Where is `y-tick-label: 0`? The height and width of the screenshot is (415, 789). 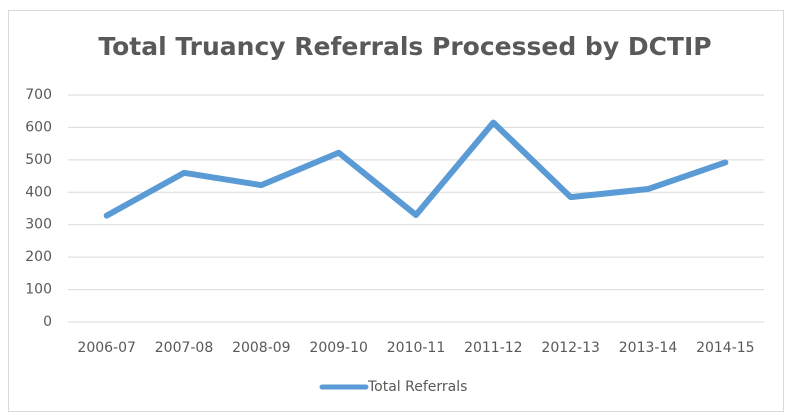 y-tick-label: 0 is located at coordinates (47, 322).